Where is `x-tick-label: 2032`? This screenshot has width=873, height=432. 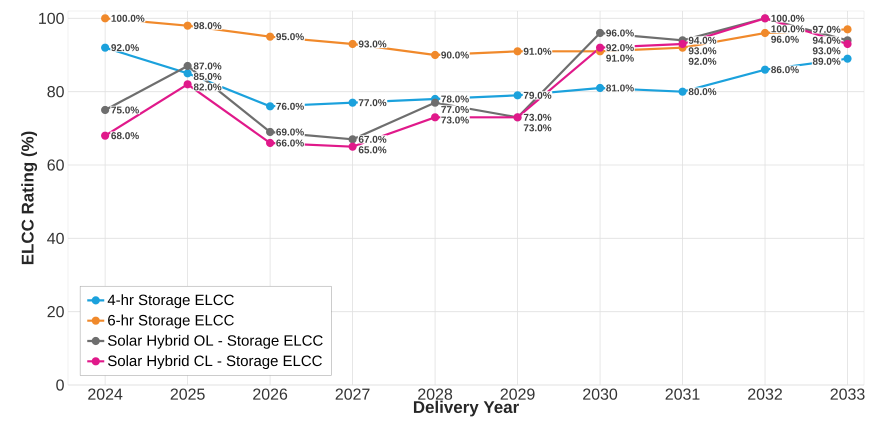
x-tick-label: 2032 is located at coordinates (765, 394).